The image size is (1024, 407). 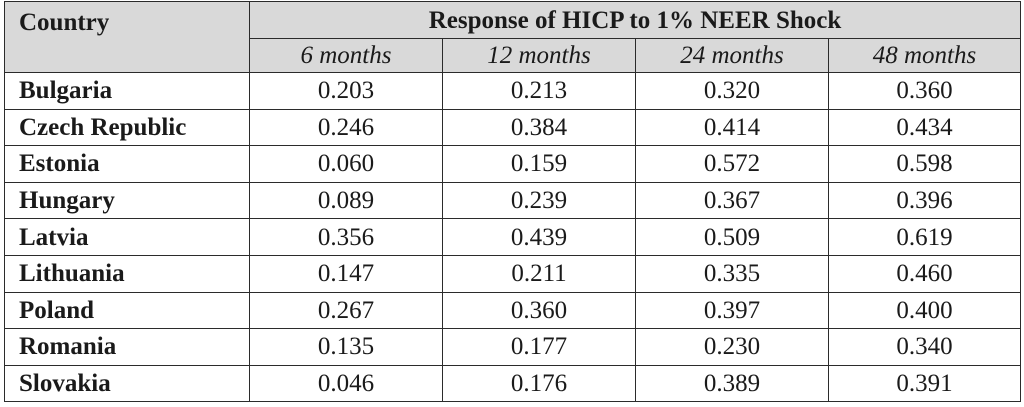 What do you see at coordinates (346, 237) in the screenshot?
I see `value-cell: 0.356` at bounding box center [346, 237].